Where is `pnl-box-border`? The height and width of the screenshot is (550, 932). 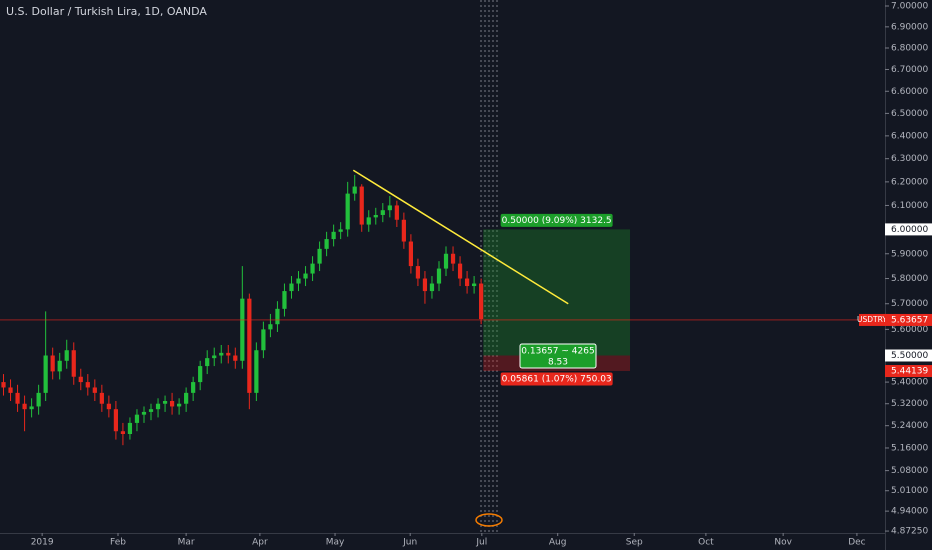 pnl-box-border is located at coordinates (558, 356).